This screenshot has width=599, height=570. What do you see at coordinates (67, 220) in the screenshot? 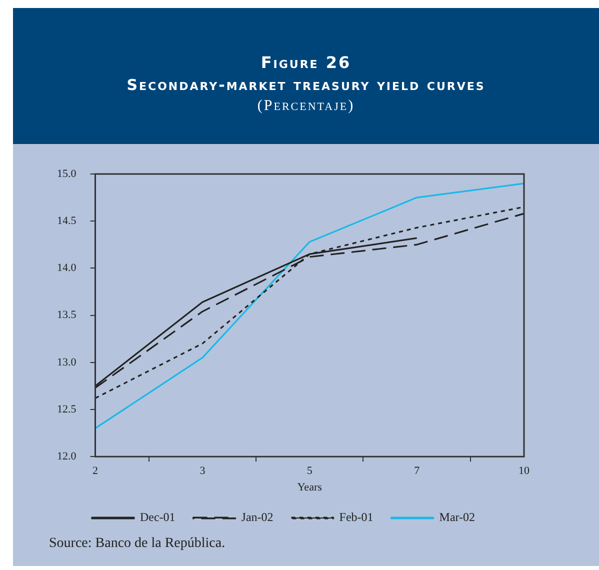
I see `y-tick-label: 14.5` at bounding box center [67, 220].